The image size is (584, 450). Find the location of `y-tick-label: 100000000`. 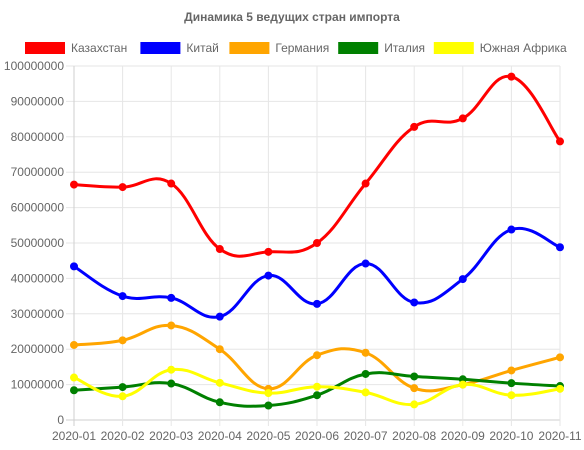

y-tick-label: 100000000 is located at coordinates (34, 66).